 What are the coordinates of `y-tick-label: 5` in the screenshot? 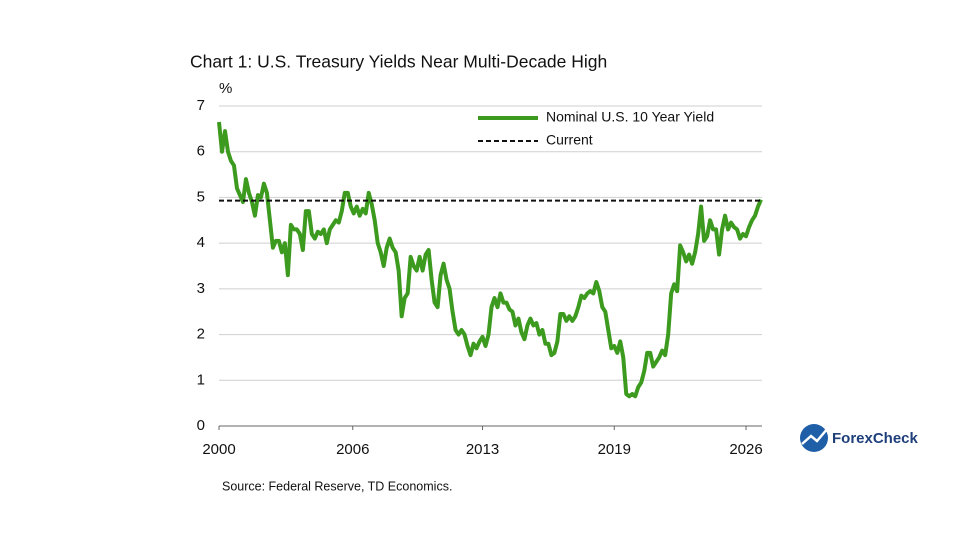 It's located at (201, 196).